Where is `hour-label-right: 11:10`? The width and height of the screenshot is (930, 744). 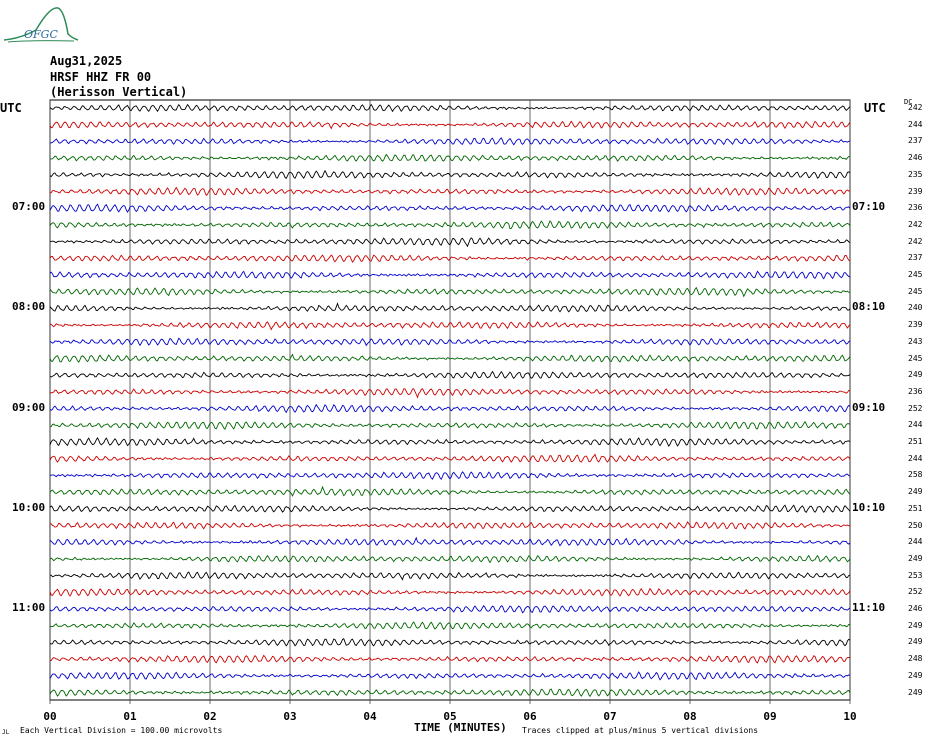 hour-label-right: 11:10 is located at coordinates (869, 607).